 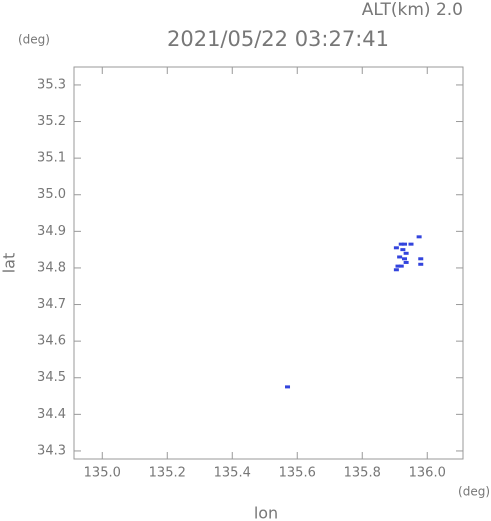 What do you see at coordinates (278, 39) in the screenshot?
I see `chart-title: 2021/05/22 03:27:41` at bounding box center [278, 39].